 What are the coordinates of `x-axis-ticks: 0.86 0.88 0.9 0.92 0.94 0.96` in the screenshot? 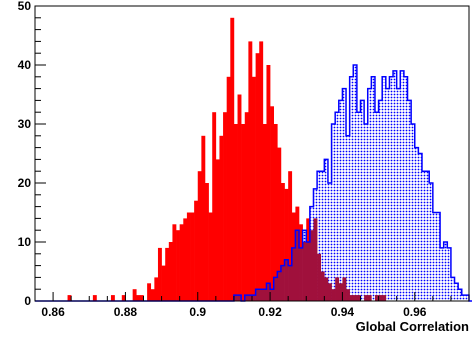 It's located at (252, 305).